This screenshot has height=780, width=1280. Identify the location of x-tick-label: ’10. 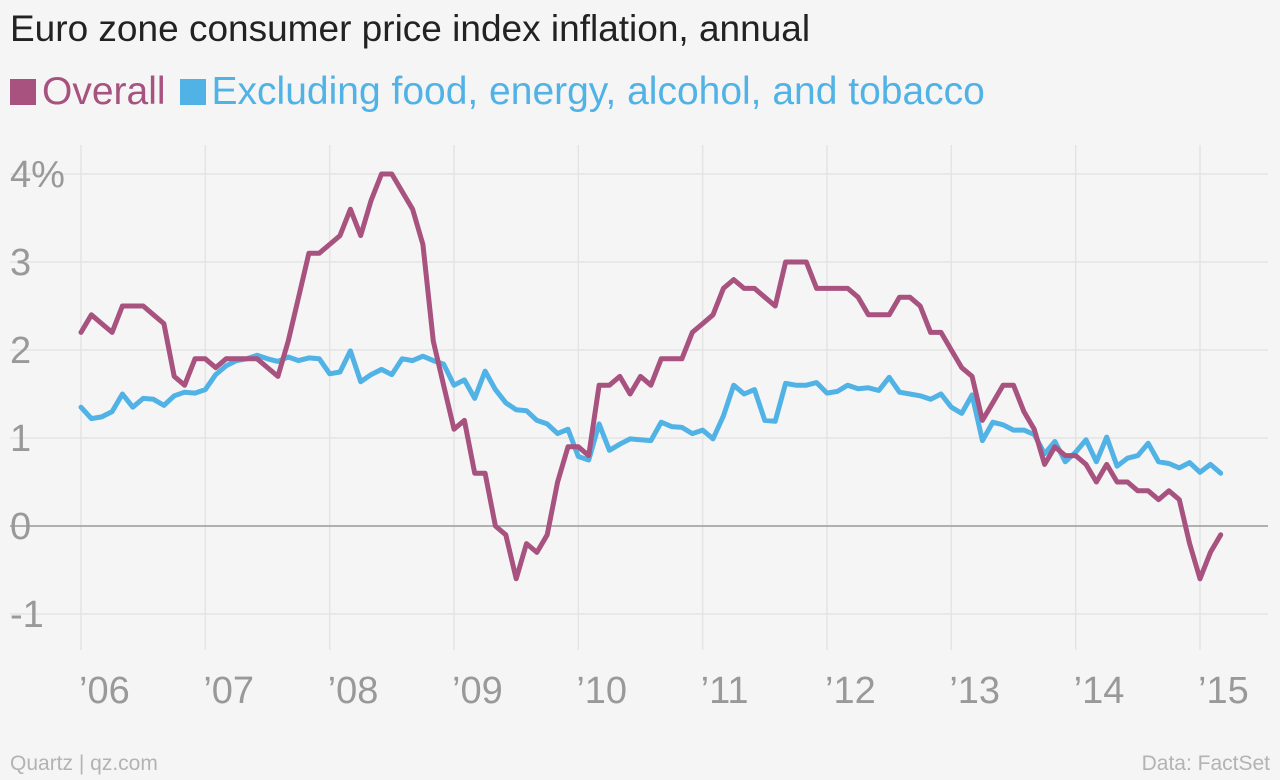
(601, 691).